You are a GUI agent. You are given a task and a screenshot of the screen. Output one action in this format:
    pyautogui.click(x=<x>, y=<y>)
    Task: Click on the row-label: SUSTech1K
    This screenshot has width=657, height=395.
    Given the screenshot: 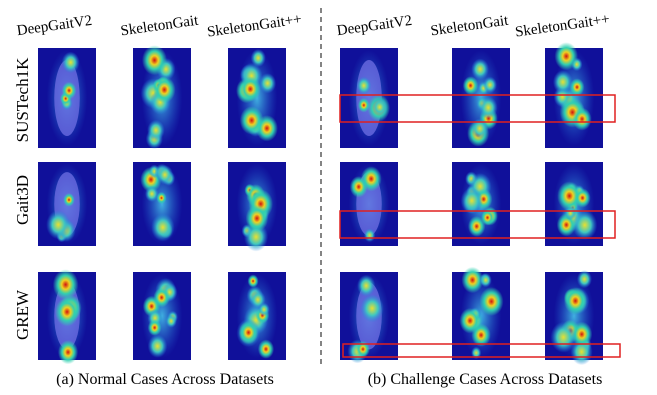 What is the action you would take?
    pyautogui.click(x=22, y=99)
    